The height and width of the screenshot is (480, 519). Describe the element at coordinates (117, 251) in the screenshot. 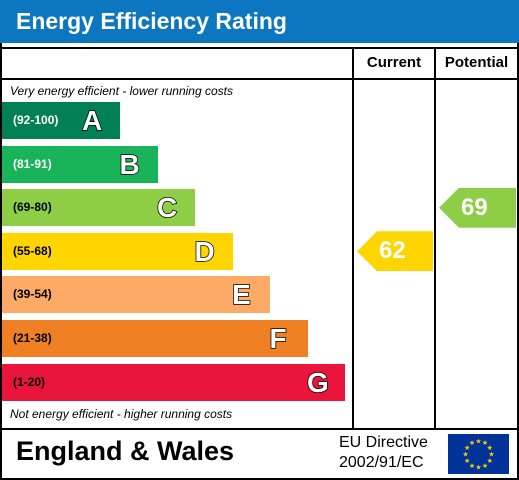

I see `rating-band-d: (55-68) D` at that location.